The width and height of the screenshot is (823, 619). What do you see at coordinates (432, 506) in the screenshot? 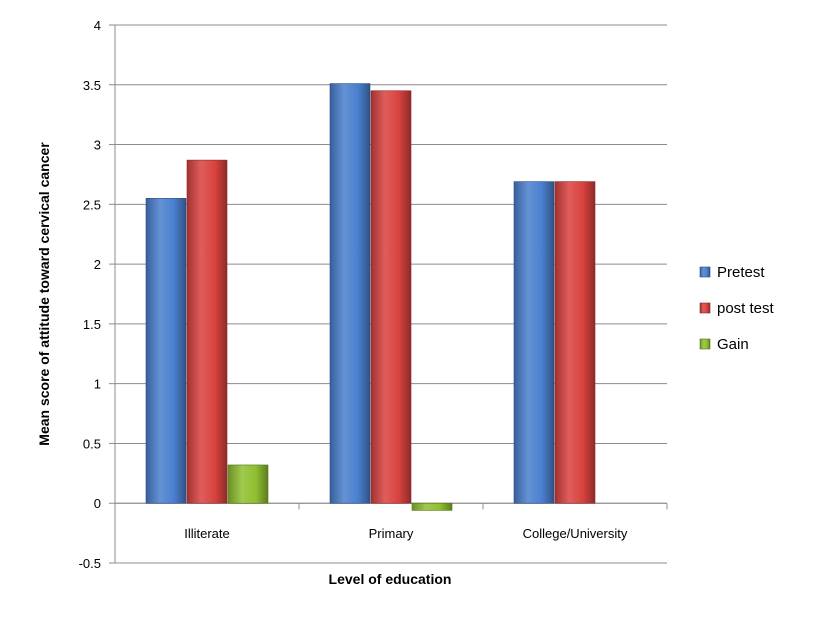
I see `bar-gain-primary` at bounding box center [432, 506].